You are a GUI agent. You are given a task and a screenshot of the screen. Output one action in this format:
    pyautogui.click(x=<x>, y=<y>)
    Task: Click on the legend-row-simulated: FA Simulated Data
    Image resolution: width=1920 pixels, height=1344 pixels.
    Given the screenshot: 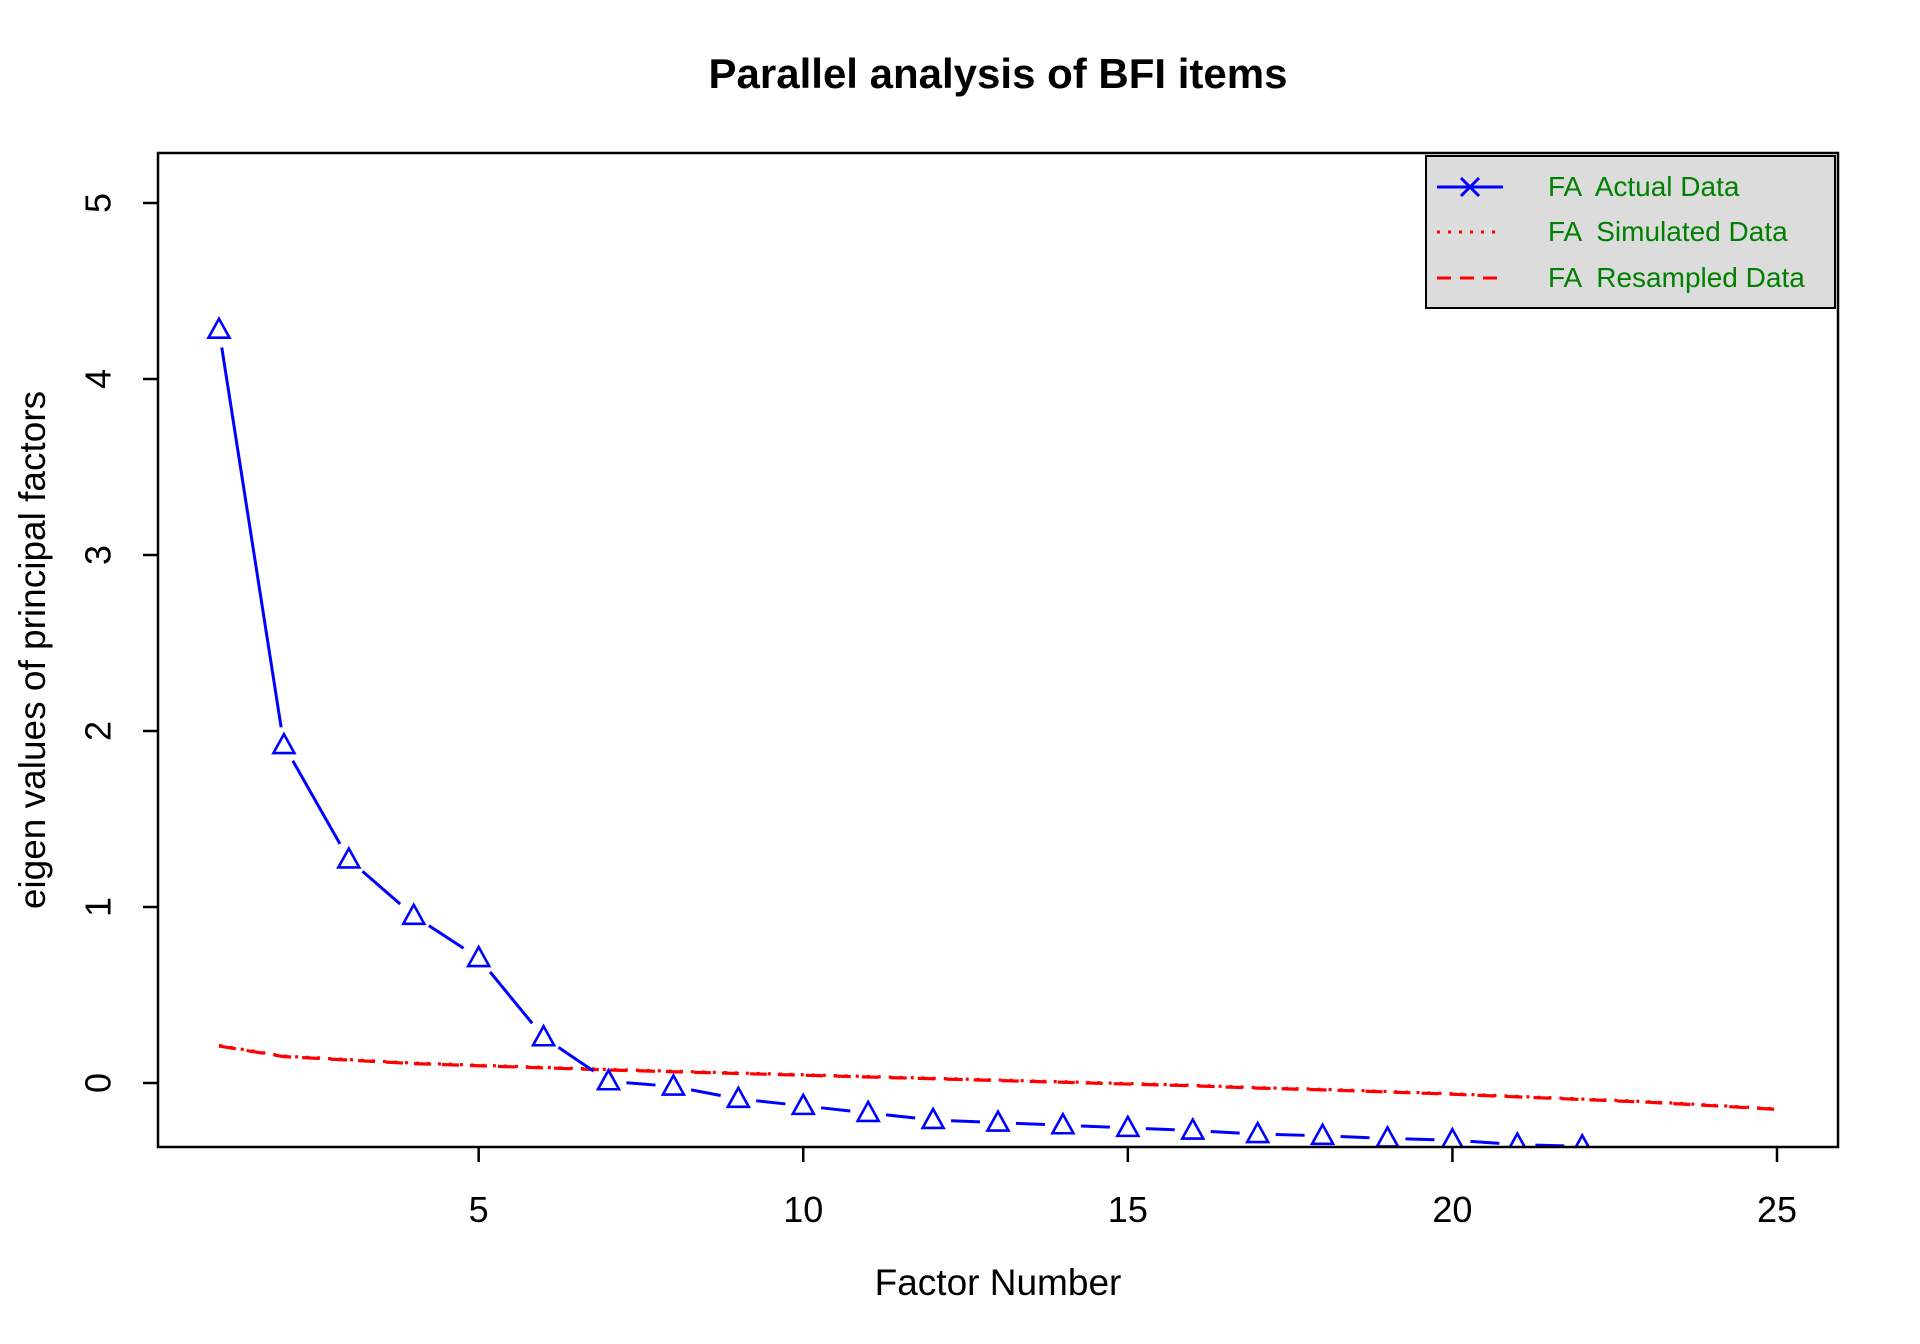 What is the action you would take?
    pyautogui.click(x=1630, y=232)
    